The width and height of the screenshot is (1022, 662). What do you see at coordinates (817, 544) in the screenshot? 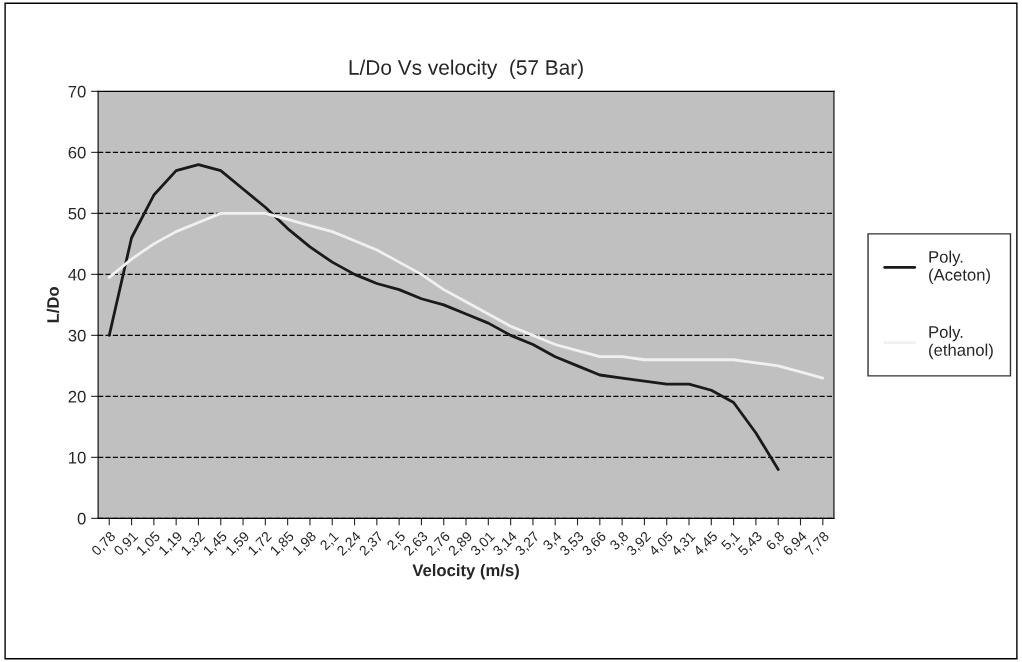
I see `x-tick-label: 7,78` at bounding box center [817, 544].